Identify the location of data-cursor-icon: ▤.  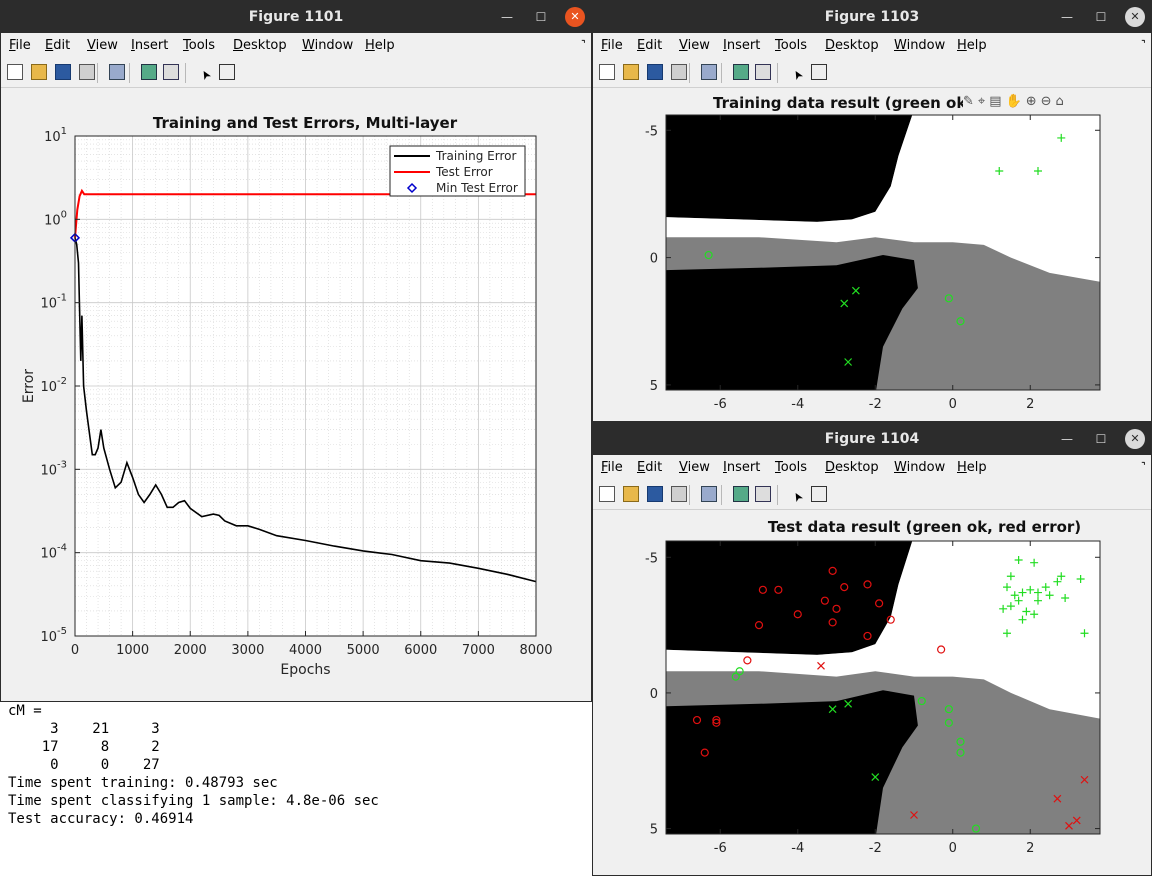
(995, 101).